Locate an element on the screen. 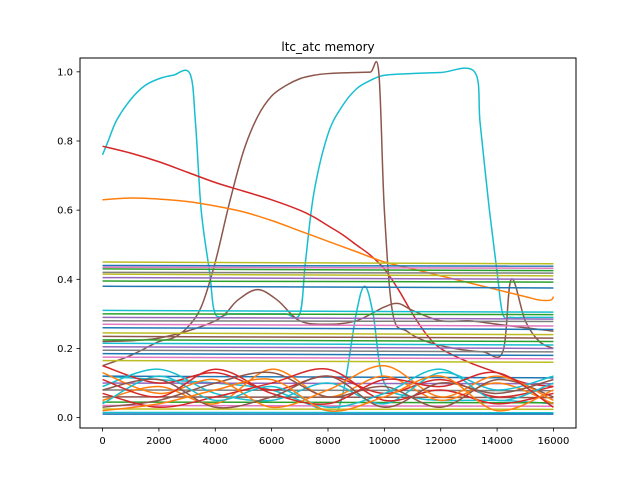 This screenshot has height=480, width=640. x-tick-label: 12000 is located at coordinates (441, 441).